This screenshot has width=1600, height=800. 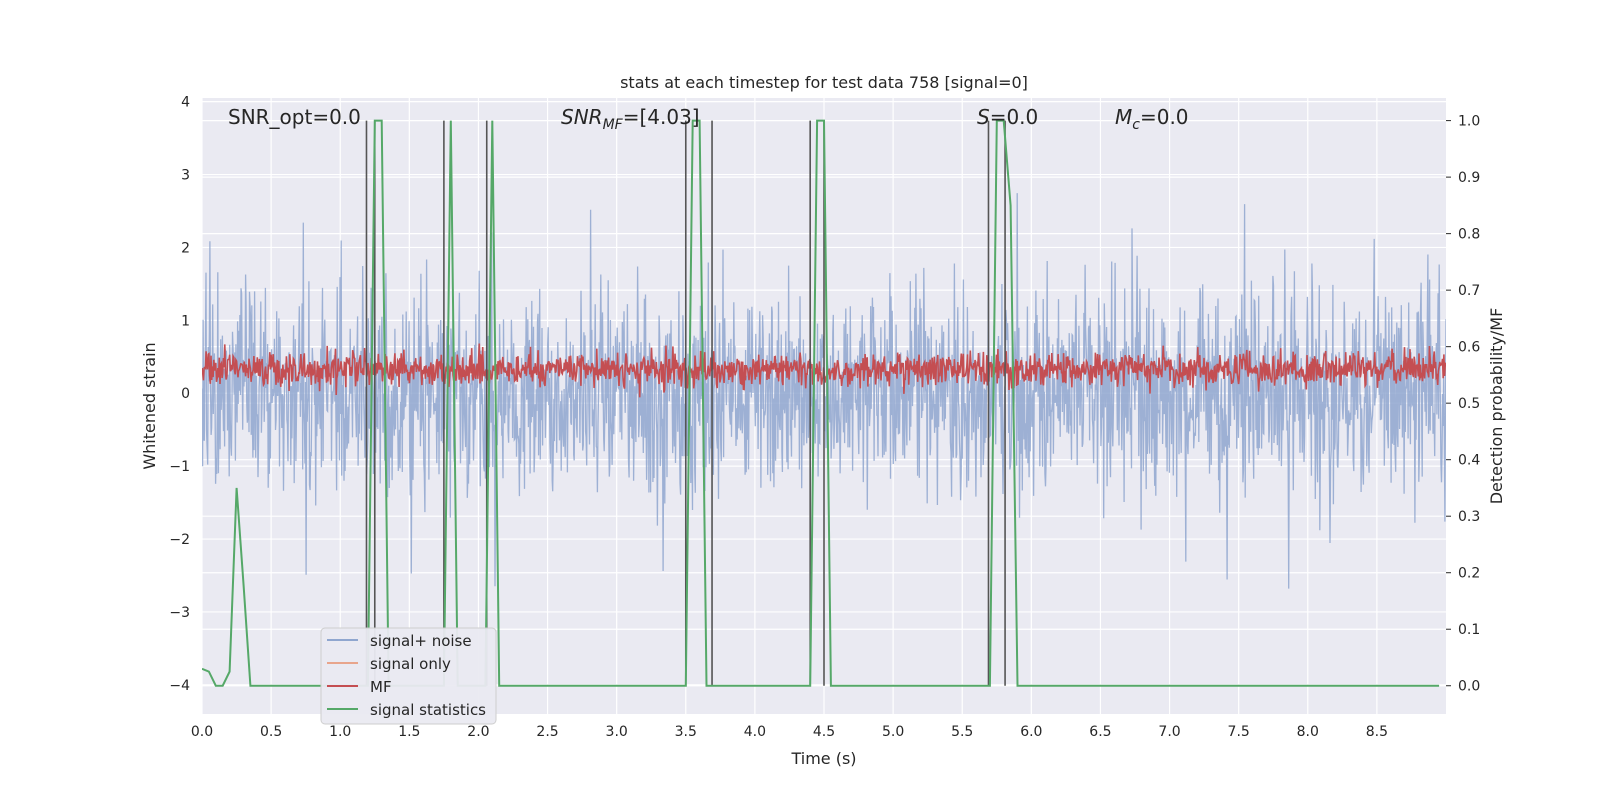 I want to click on y-tick-label-left: 0, so click(x=185, y=394).